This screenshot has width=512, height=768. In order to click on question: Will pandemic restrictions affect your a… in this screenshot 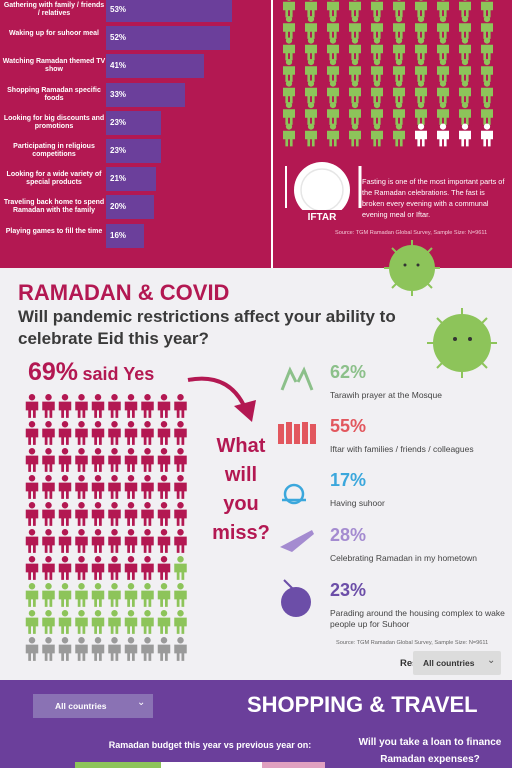, I will do `click(207, 327)`.